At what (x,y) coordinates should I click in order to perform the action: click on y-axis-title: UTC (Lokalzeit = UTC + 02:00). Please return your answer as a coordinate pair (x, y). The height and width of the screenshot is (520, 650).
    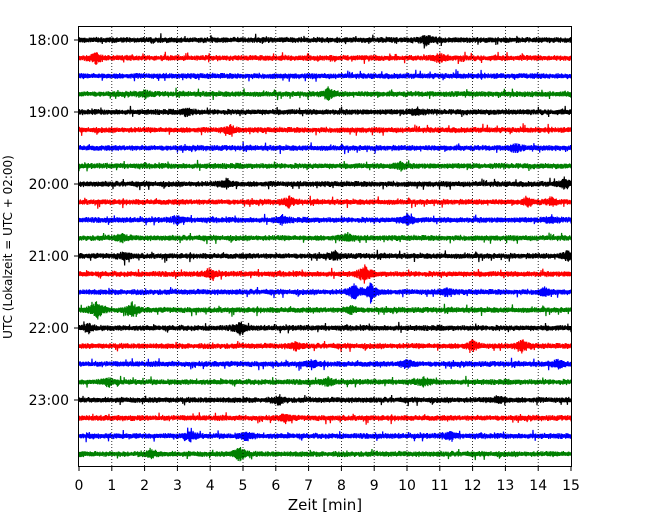
    Looking at the image, I should click on (8, 247).